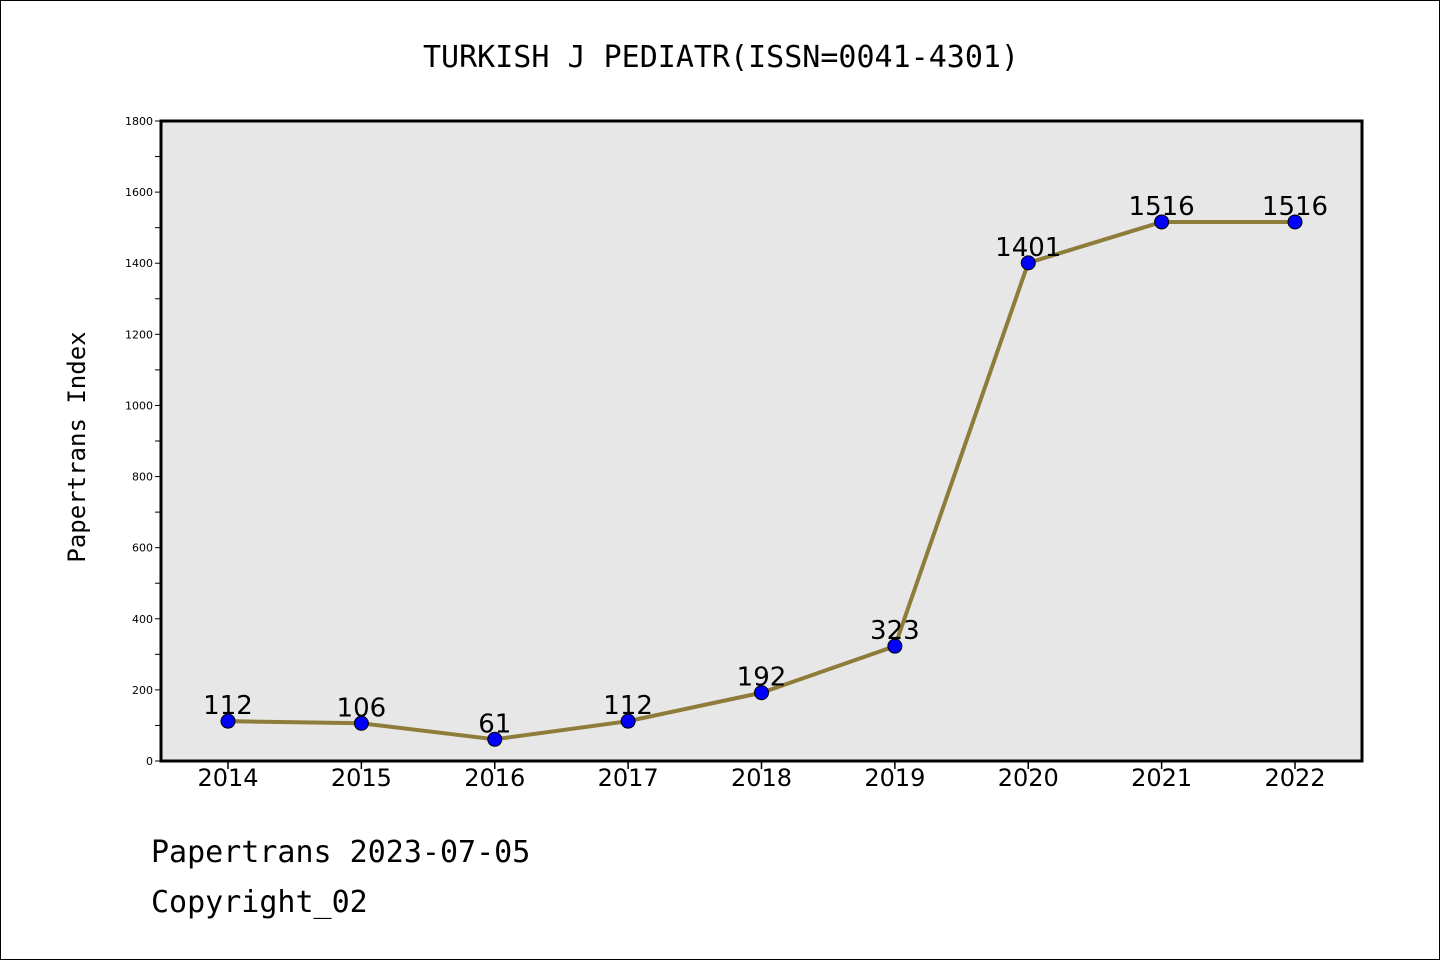 This screenshot has height=961, width=1440. What do you see at coordinates (341, 852) in the screenshot?
I see `footer-date-stamp: Papertrans 2023-07-05` at bounding box center [341, 852].